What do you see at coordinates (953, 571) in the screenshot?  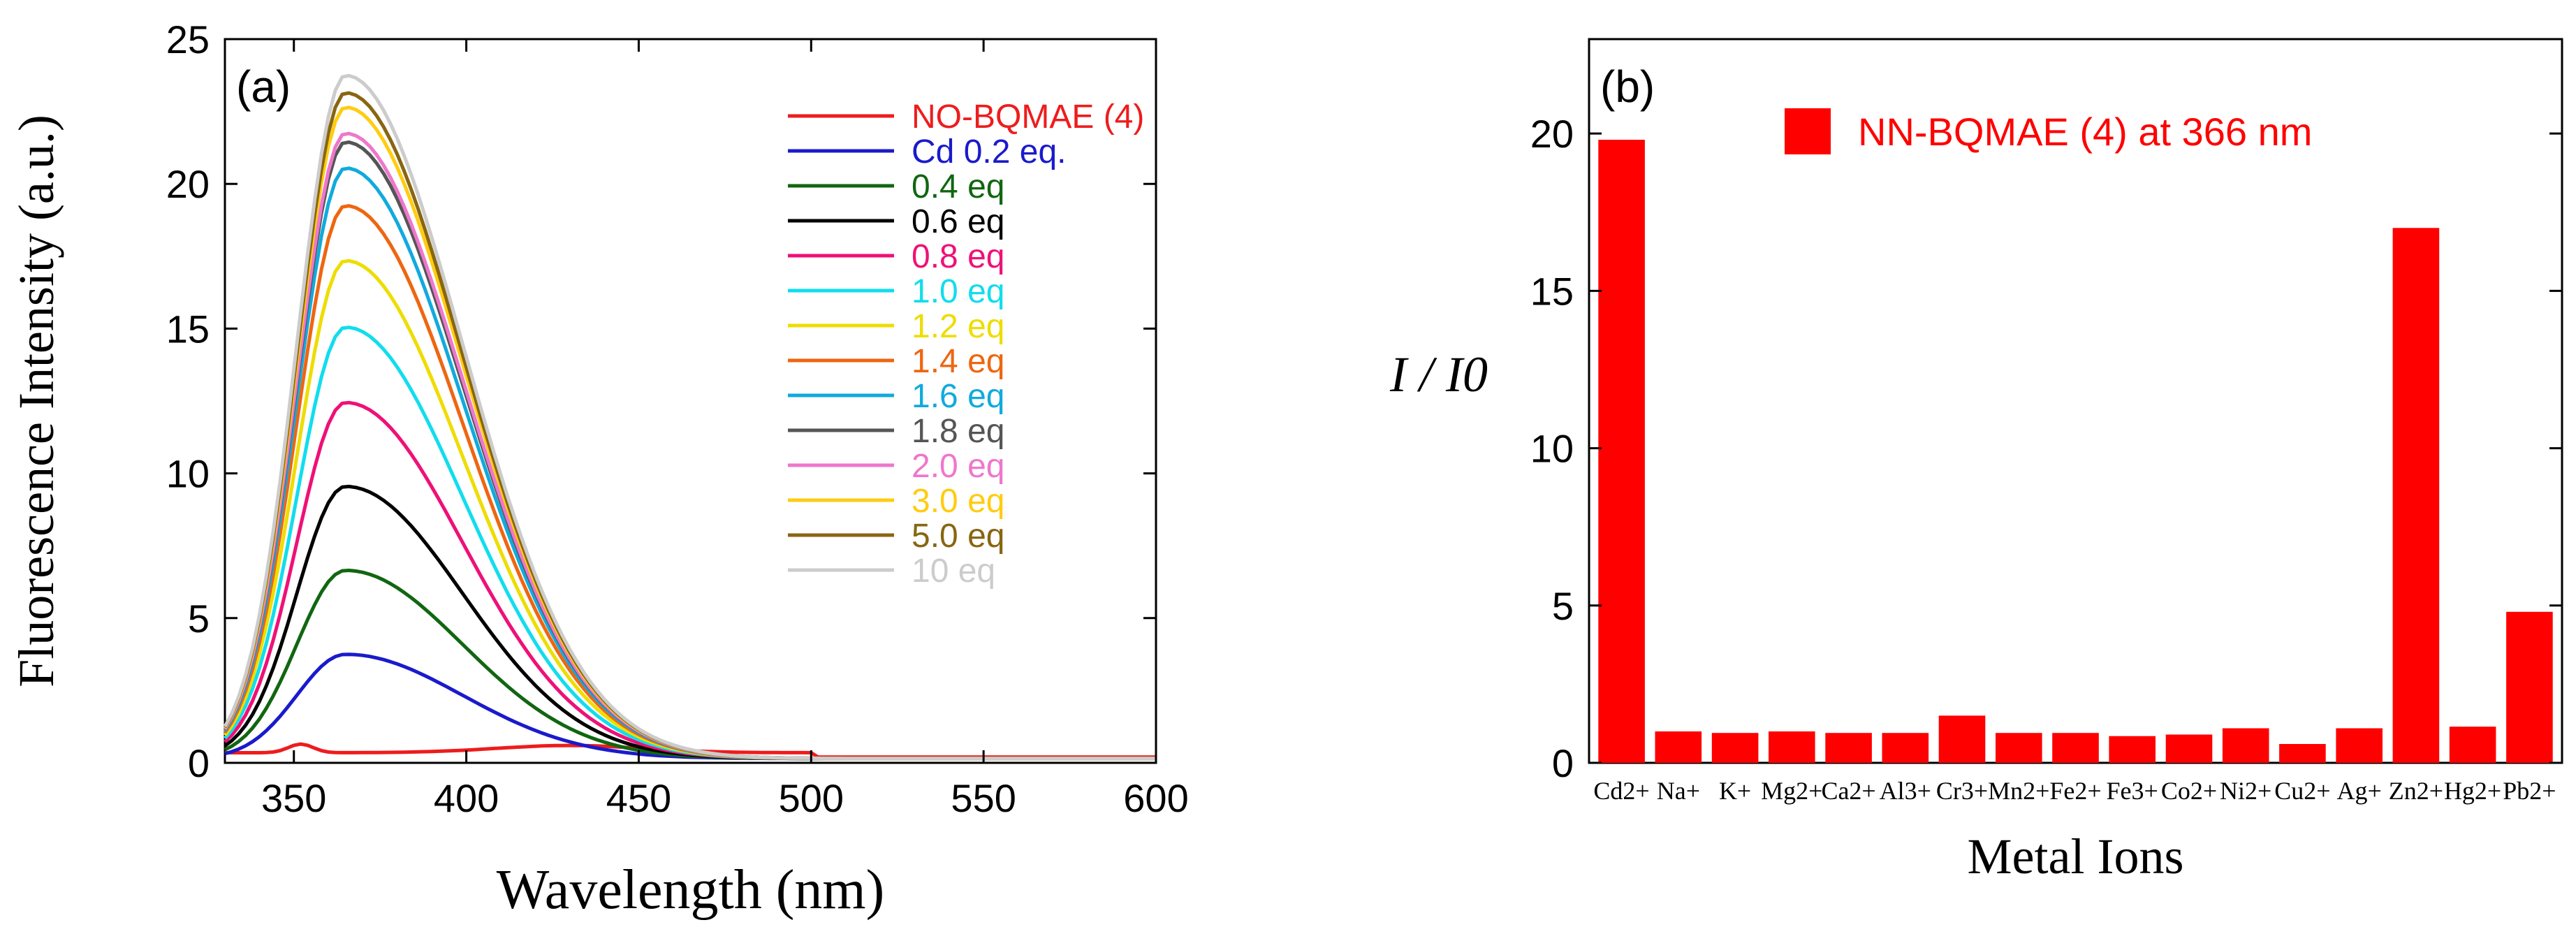 I see `legend-label-14: 10 eq` at bounding box center [953, 571].